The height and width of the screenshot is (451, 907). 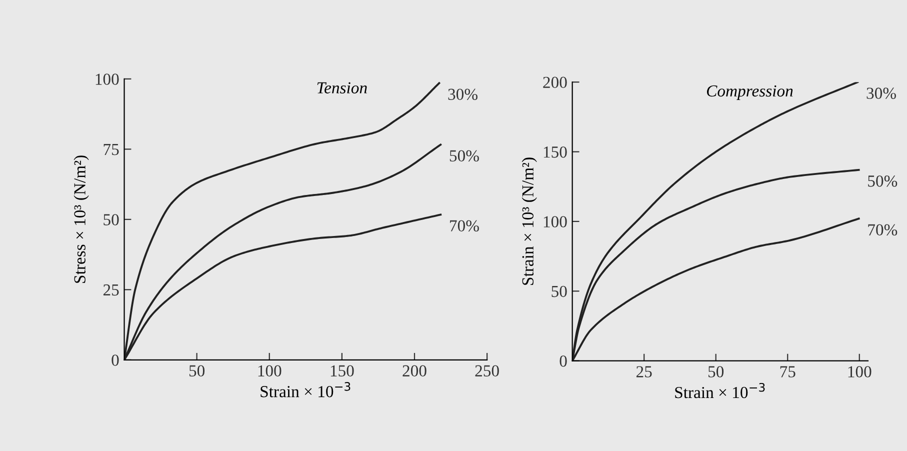 I want to click on x-tick-label: 250, so click(x=487, y=370).